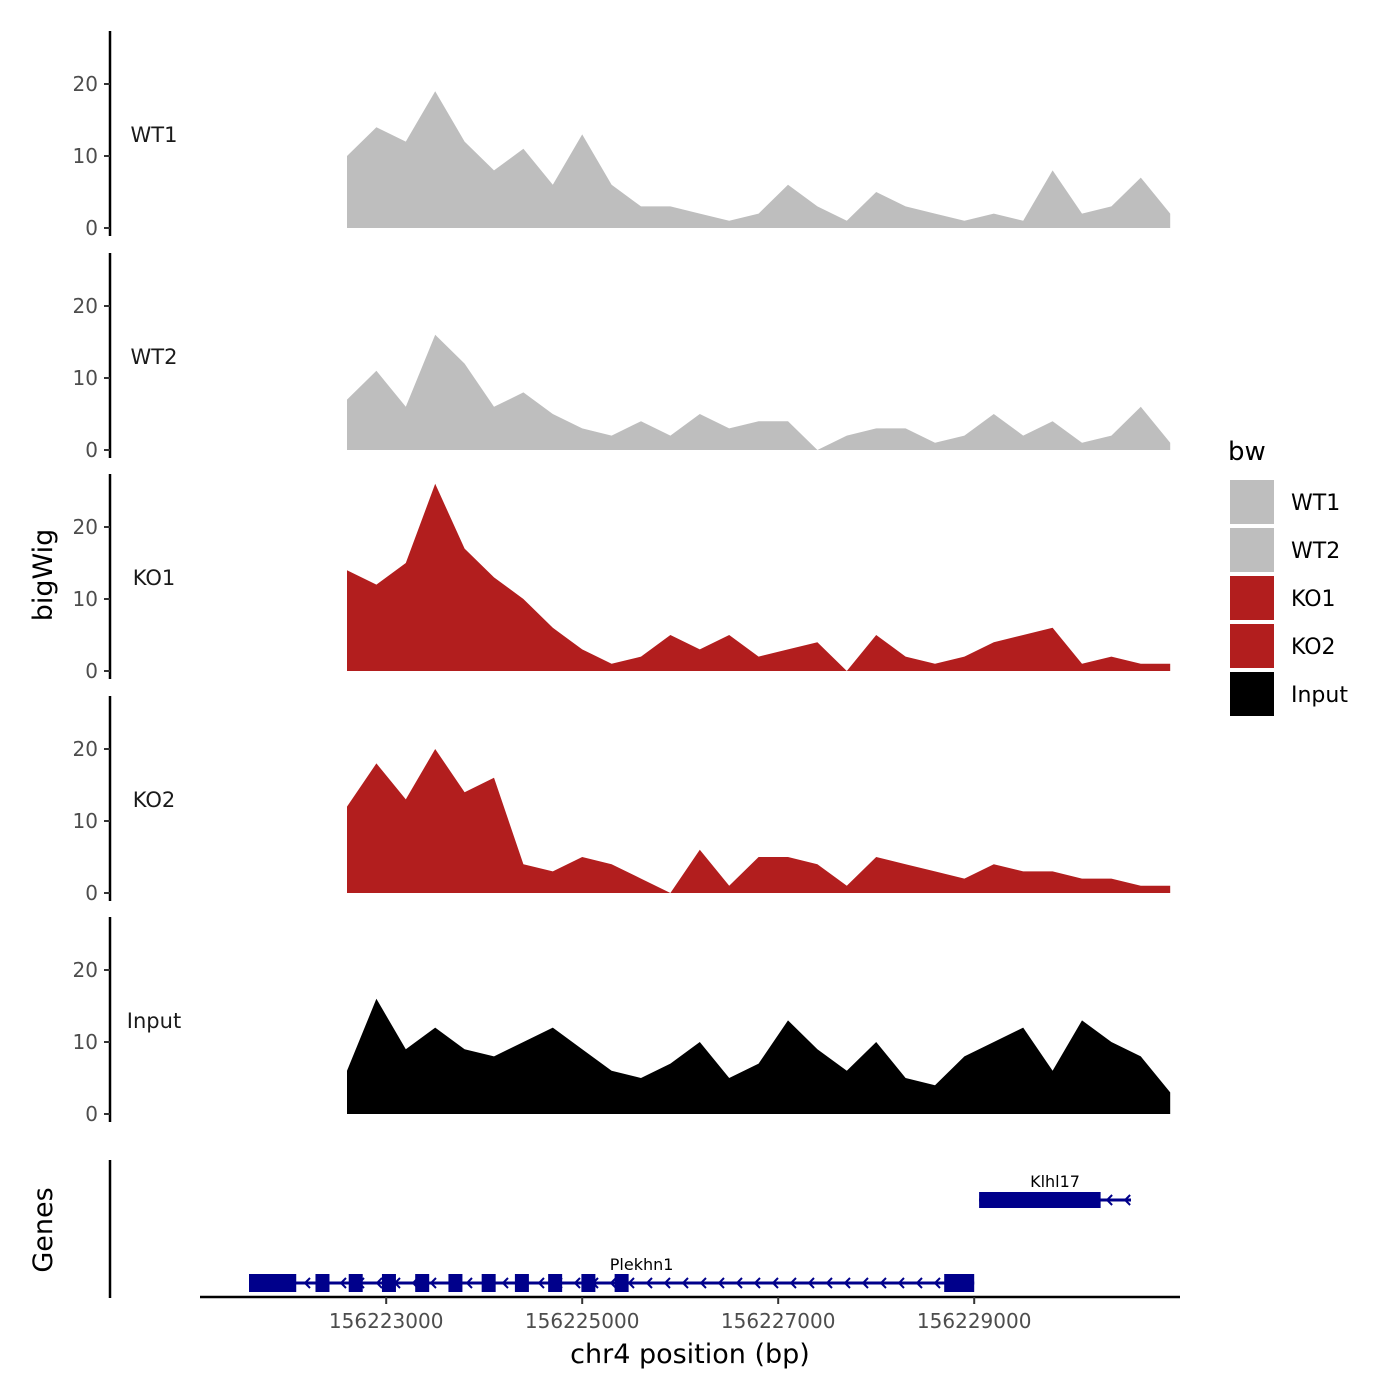  Describe the element at coordinates (612, 1273) in the screenshot. I see `gene-Plekhn1: Plekhn1` at that location.